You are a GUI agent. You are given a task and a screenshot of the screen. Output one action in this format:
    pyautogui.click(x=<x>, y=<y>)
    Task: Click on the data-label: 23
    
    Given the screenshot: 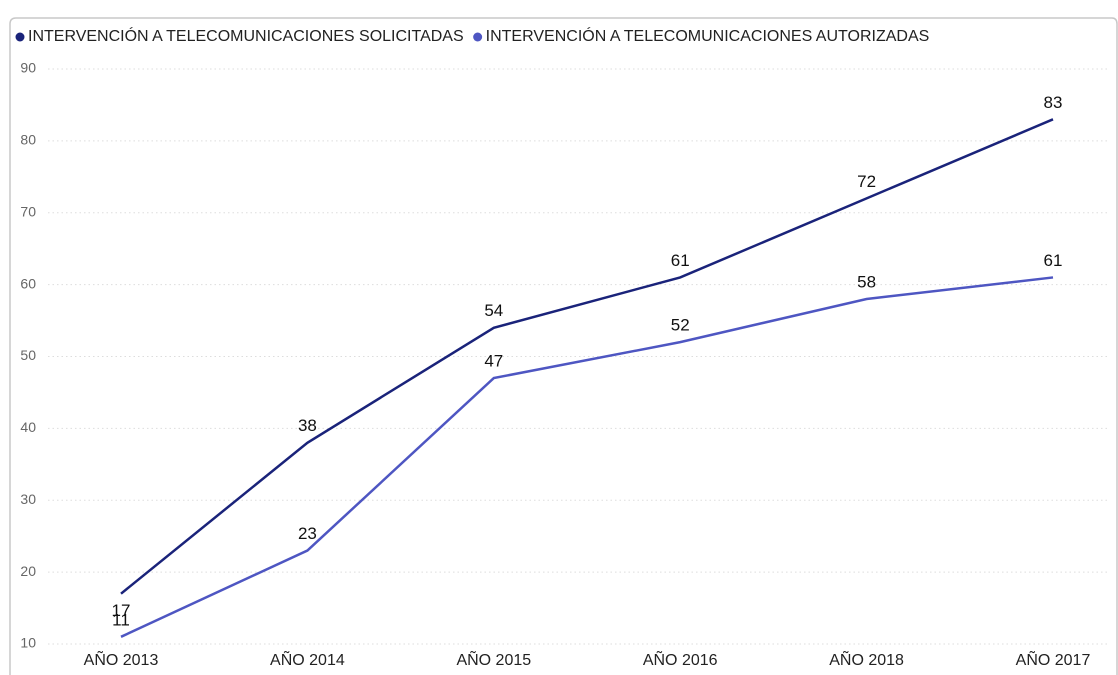 What is the action you would take?
    pyautogui.click(x=307, y=533)
    